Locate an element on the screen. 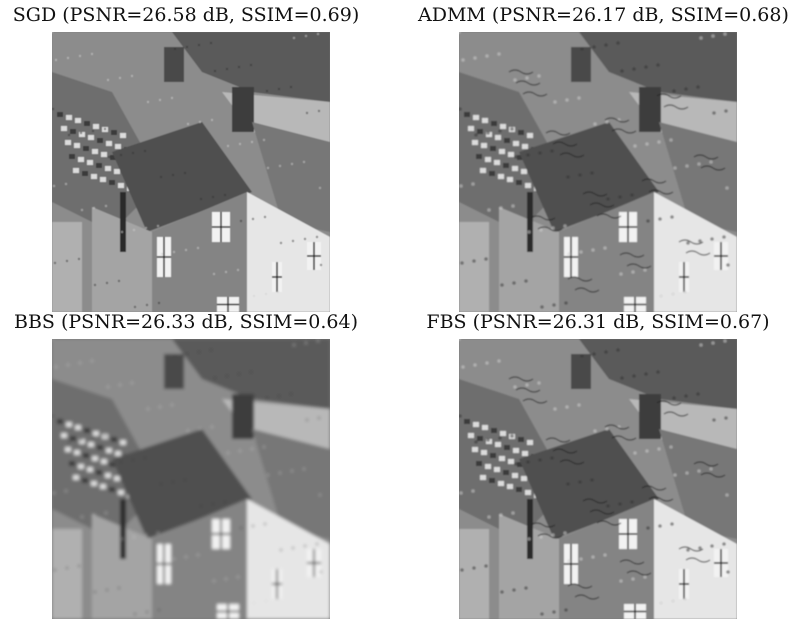 The height and width of the screenshot is (619, 797). panel-caption: FBS (PSNR=26.31 dB, SSIM=0.67) is located at coordinates (598, 322).